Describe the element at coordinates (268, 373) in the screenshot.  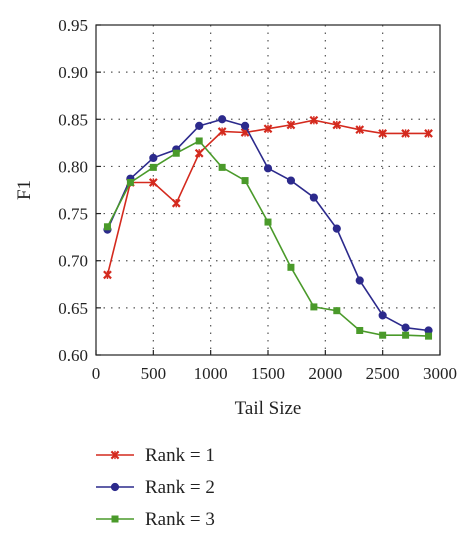
I see `x-tick-label: 1500` at that location.